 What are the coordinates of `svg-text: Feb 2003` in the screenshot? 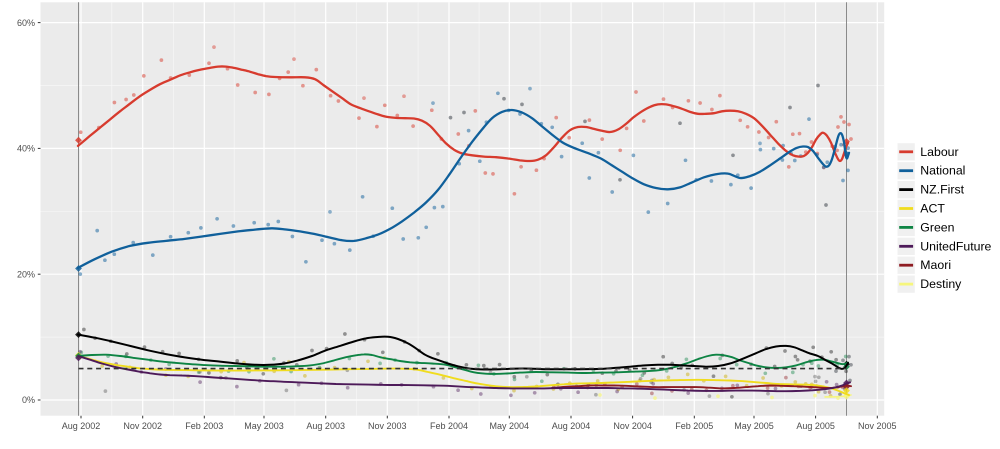 It's located at (204, 426).